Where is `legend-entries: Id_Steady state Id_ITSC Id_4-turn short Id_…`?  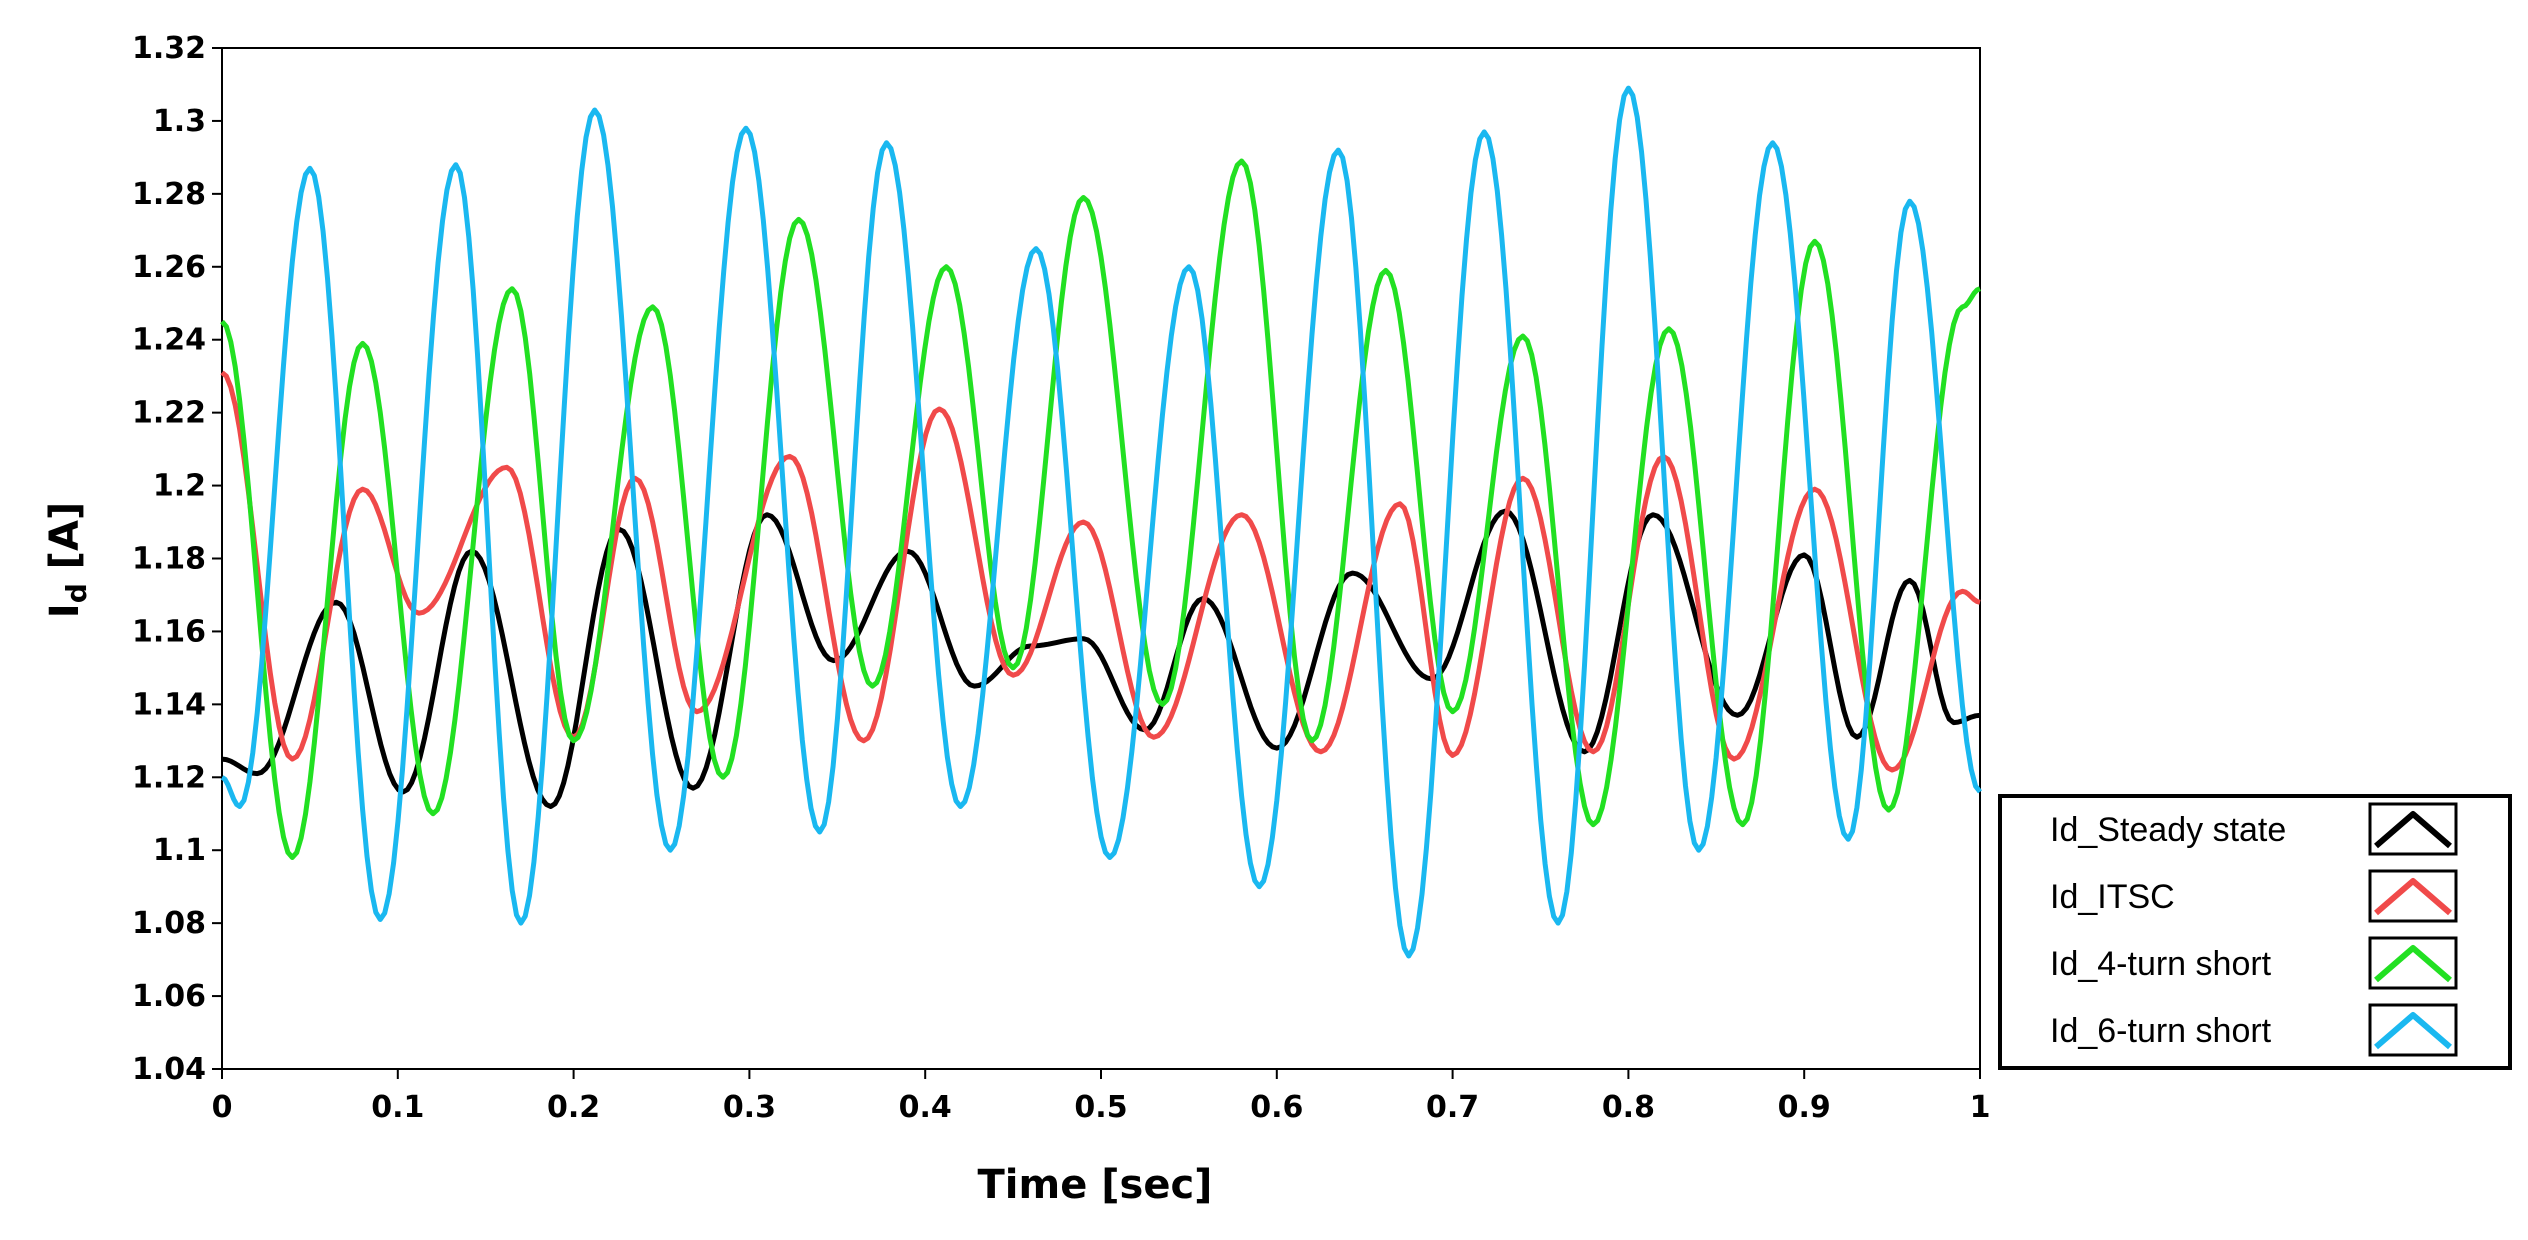
legend-entries: Id_Steady state Id_ITSC Id_4-turn short Id_… is located at coordinates (2254, 929).